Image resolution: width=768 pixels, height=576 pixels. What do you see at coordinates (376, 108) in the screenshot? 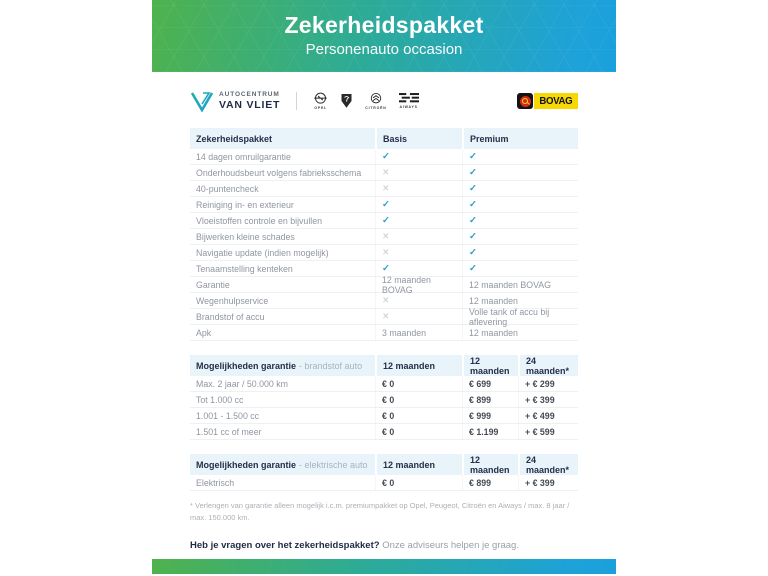
I see `citroen-label: CITROËN` at bounding box center [376, 108].